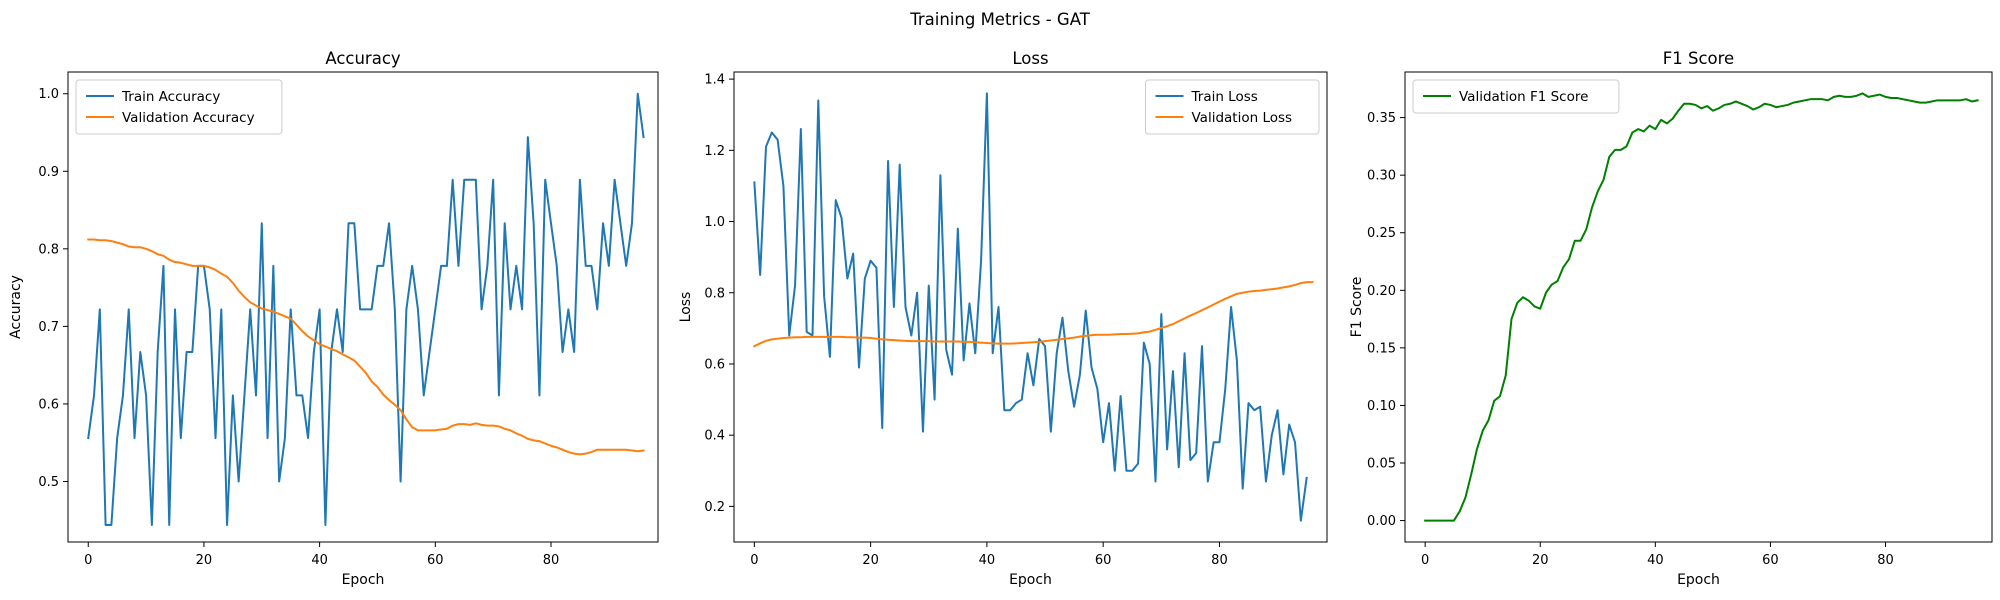  What do you see at coordinates (714, 507) in the screenshot?
I see `y-tick-label-1-0: 0.2` at bounding box center [714, 507].